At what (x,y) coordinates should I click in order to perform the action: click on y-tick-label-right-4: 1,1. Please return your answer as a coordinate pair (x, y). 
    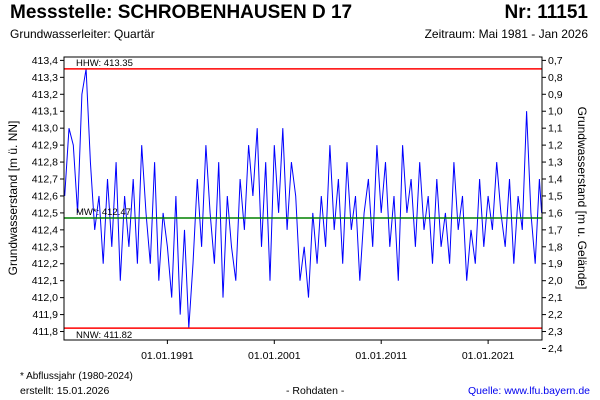
    Looking at the image, I should click on (555, 129).